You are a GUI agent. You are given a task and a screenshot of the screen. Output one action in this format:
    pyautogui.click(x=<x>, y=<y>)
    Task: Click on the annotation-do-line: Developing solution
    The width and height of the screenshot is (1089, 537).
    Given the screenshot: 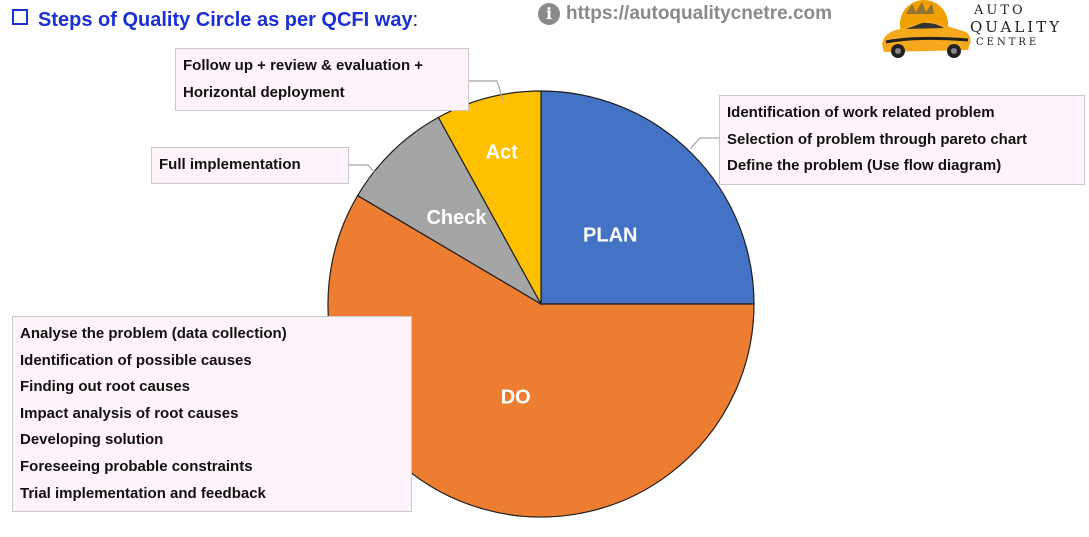 What is the action you would take?
    pyautogui.click(x=92, y=440)
    